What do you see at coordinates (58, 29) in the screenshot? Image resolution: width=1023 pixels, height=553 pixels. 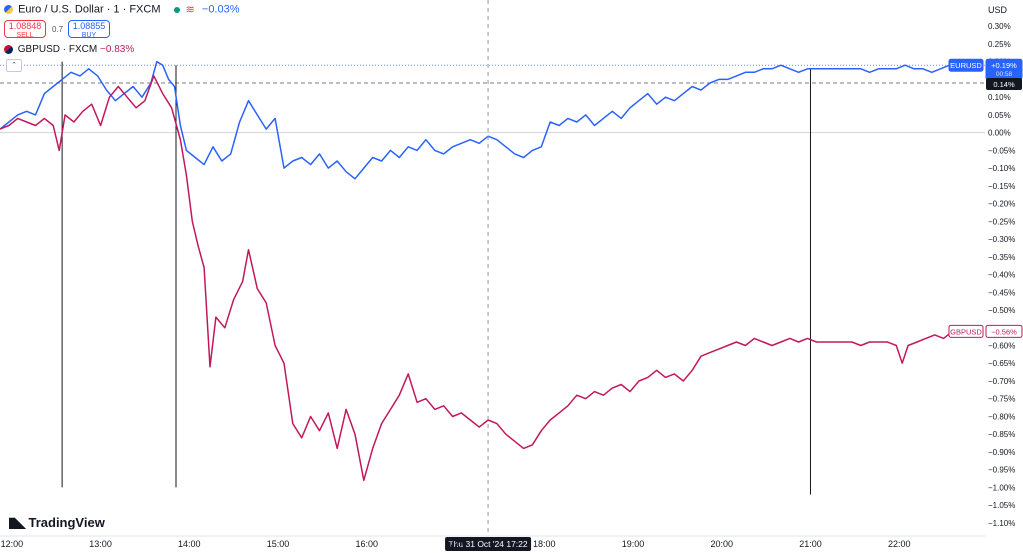 I see `spread-value: 0.7` at bounding box center [58, 29].